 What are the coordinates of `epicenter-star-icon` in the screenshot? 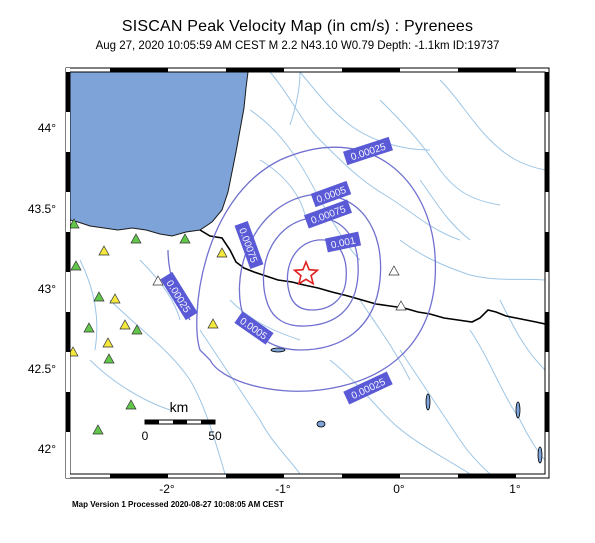 It's located at (306, 272).